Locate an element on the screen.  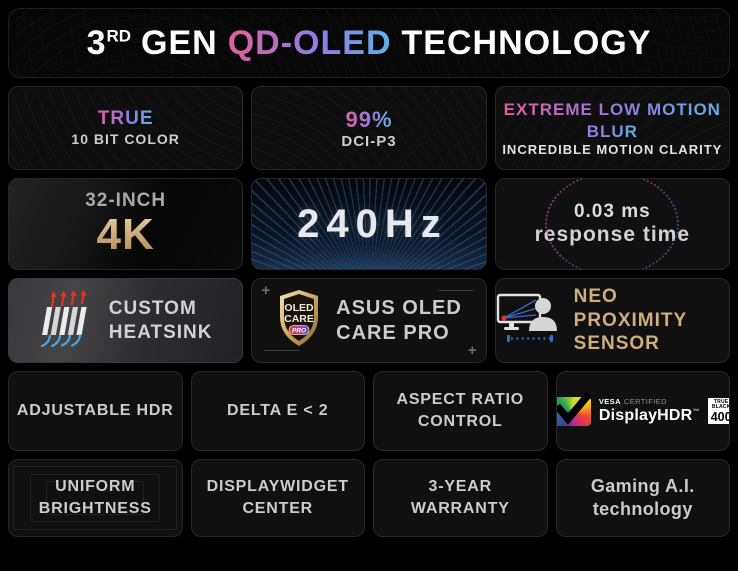
tile-32-inch-4k: 32-INCH 4K is located at coordinates (126, 224).